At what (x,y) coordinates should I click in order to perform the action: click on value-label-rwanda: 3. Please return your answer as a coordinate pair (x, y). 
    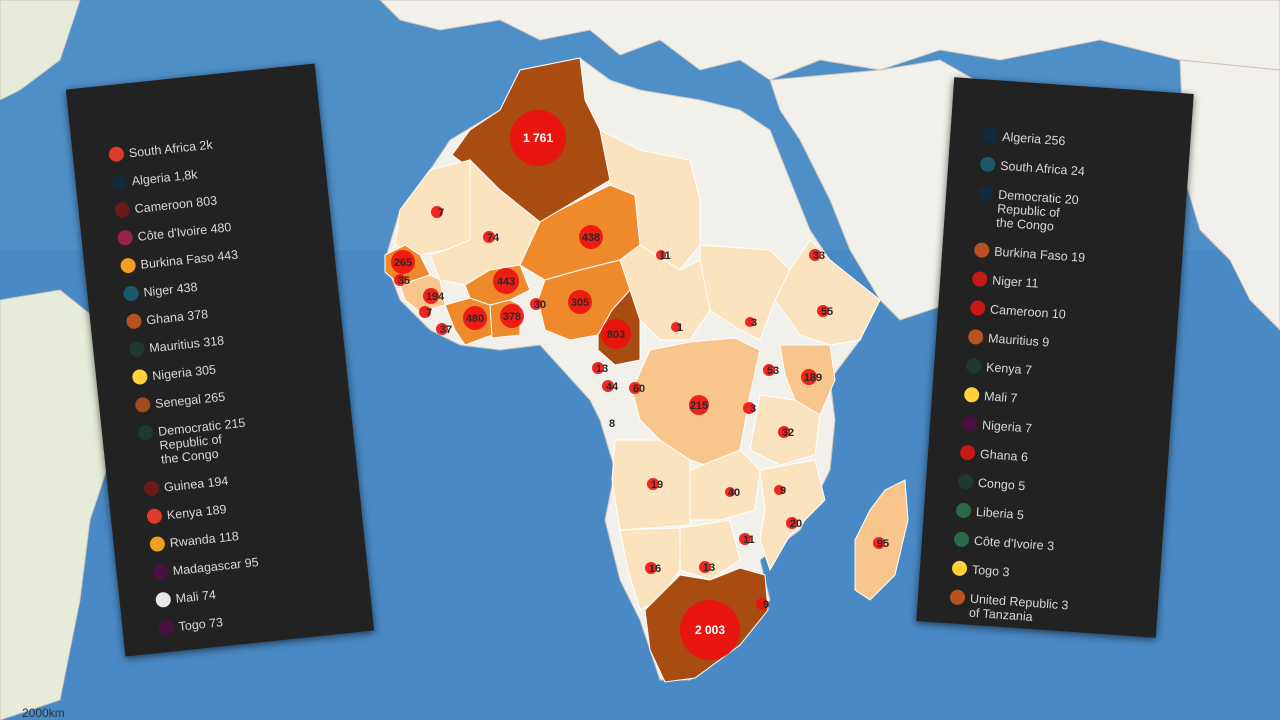
    Looking at the image, I should click on (753, 409).